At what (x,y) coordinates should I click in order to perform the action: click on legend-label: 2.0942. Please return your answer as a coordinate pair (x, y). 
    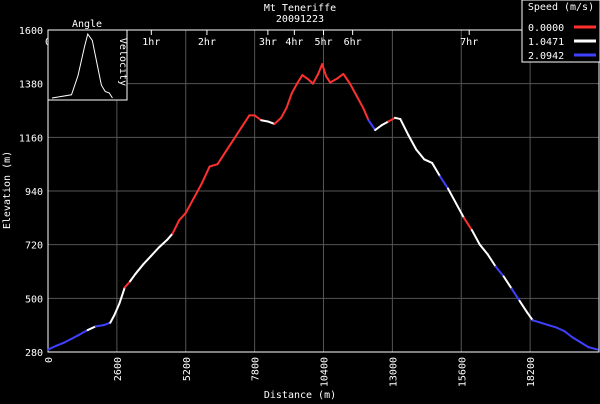
    Looking at the image, I should click on (546, 56).